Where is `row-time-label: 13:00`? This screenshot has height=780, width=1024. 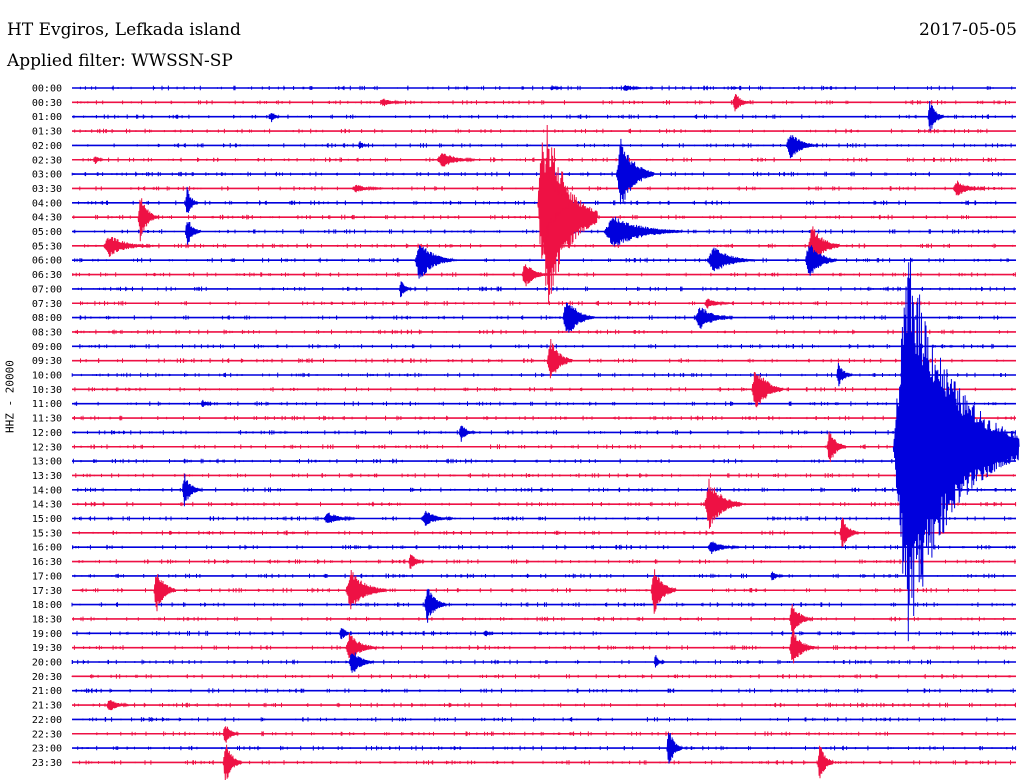 row-time-label: 13:00 is located at coordinates (47, 462).